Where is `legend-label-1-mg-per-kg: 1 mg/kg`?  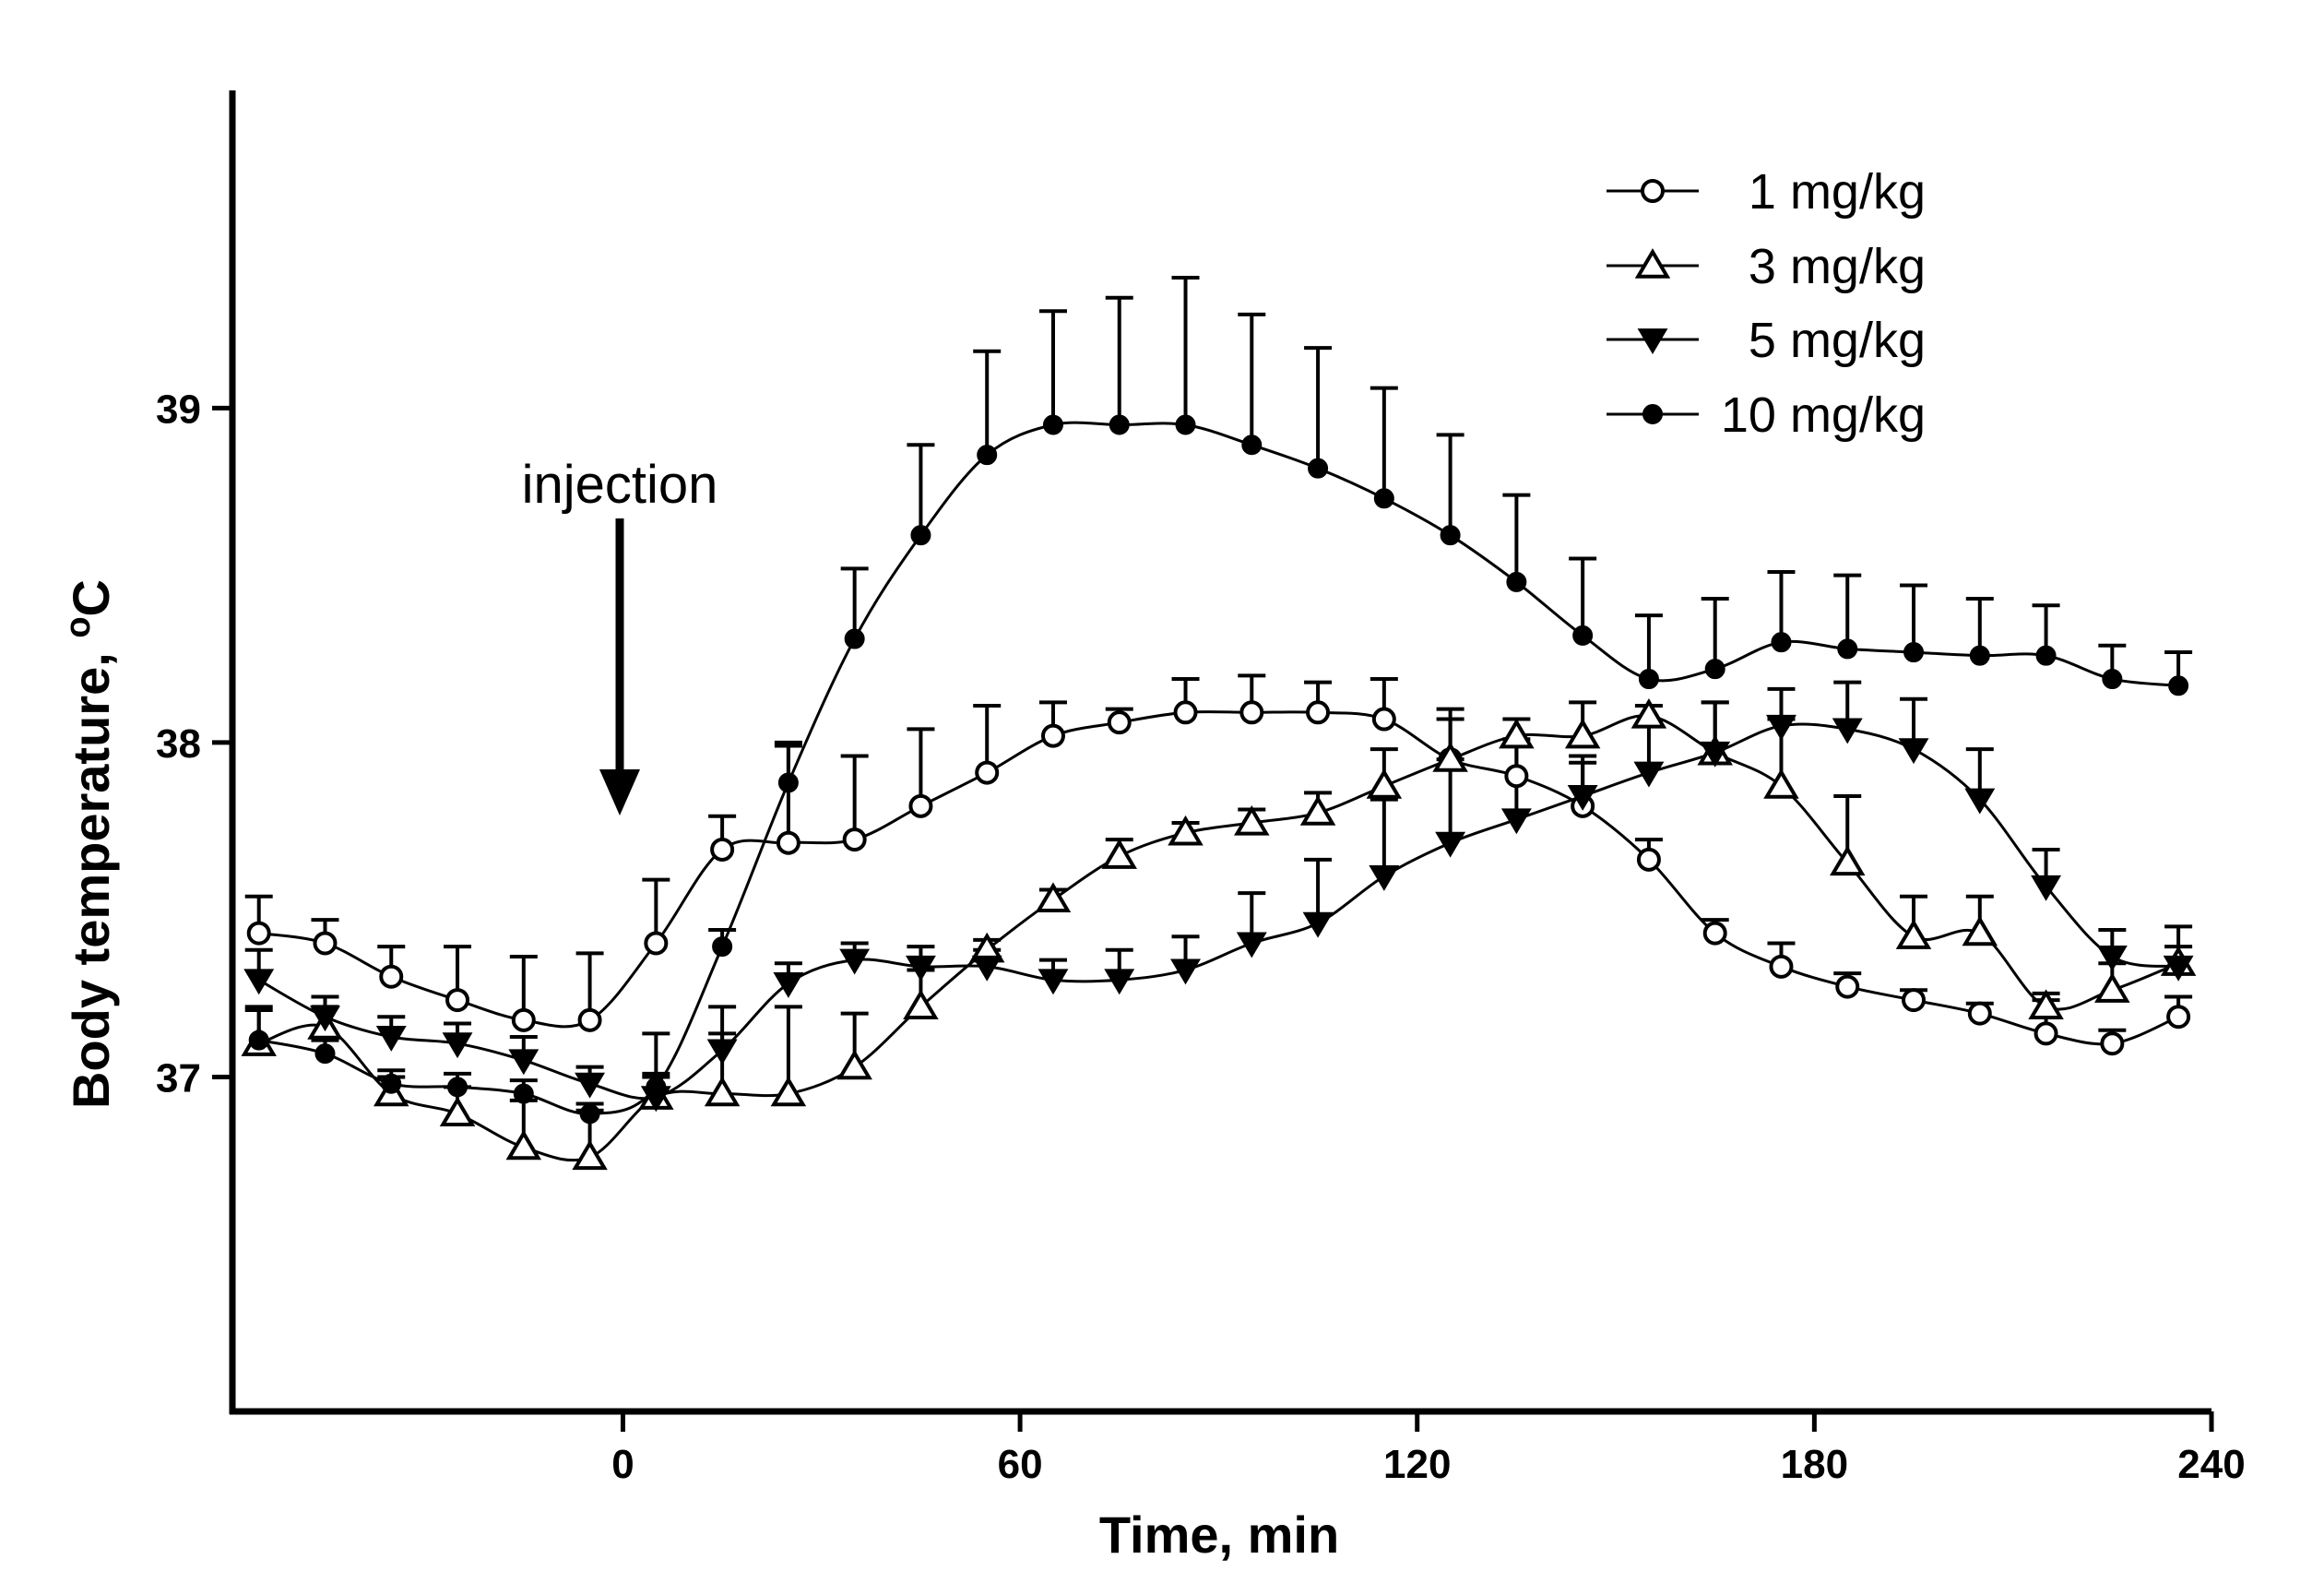
legend-label-1-mg-per-kg: 1 mg/kg is located at coordinates (1837, 192).